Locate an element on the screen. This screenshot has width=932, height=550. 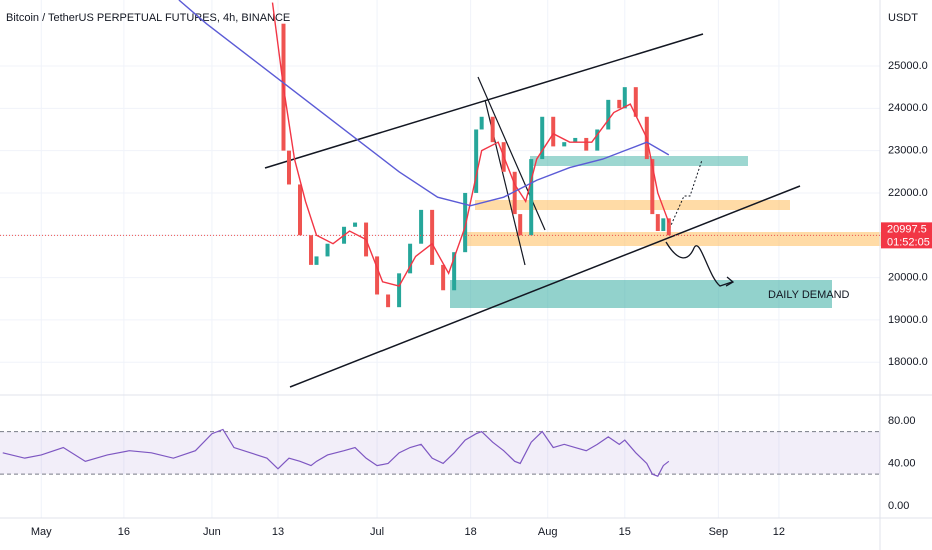
y-tick-label: 0.00 is located at coordinates (898, 506).